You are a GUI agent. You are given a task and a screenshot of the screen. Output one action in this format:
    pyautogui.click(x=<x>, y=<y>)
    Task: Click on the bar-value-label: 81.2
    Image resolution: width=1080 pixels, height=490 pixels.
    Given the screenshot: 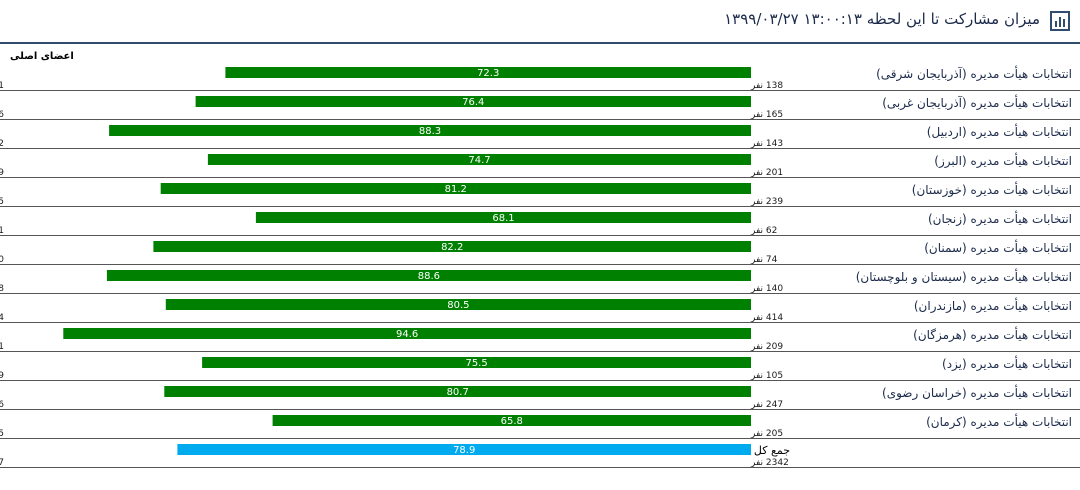 What is the action you would take?
    pyautogui.click(x=456, y=189)
    